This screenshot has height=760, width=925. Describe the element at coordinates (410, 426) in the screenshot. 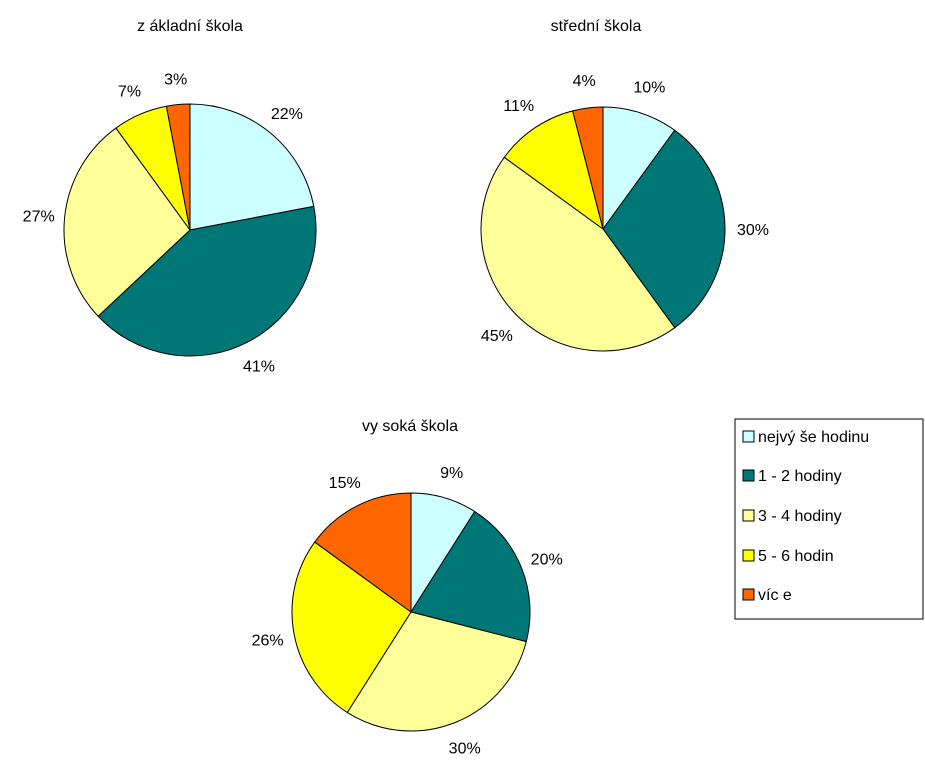

I see `chart-title-vysoka-skola: vy soká škola` at that location.